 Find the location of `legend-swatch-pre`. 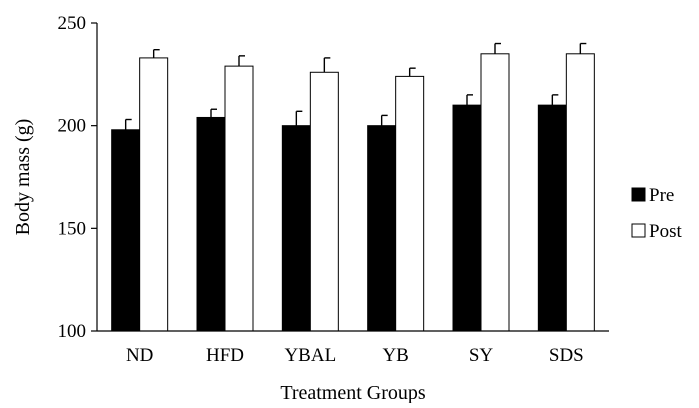

legend-swatch-pre is located at coordinates (638, 194).